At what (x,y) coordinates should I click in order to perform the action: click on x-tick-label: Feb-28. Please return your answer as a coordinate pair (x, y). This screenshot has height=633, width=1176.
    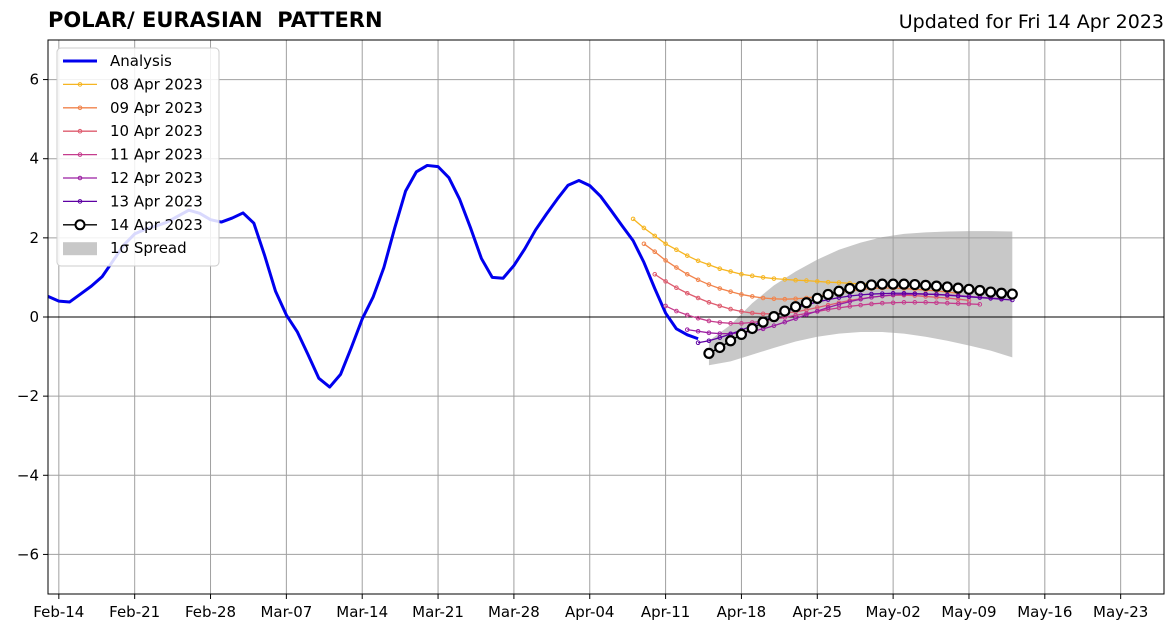
    Looking at the image, I should click on (210, 612).